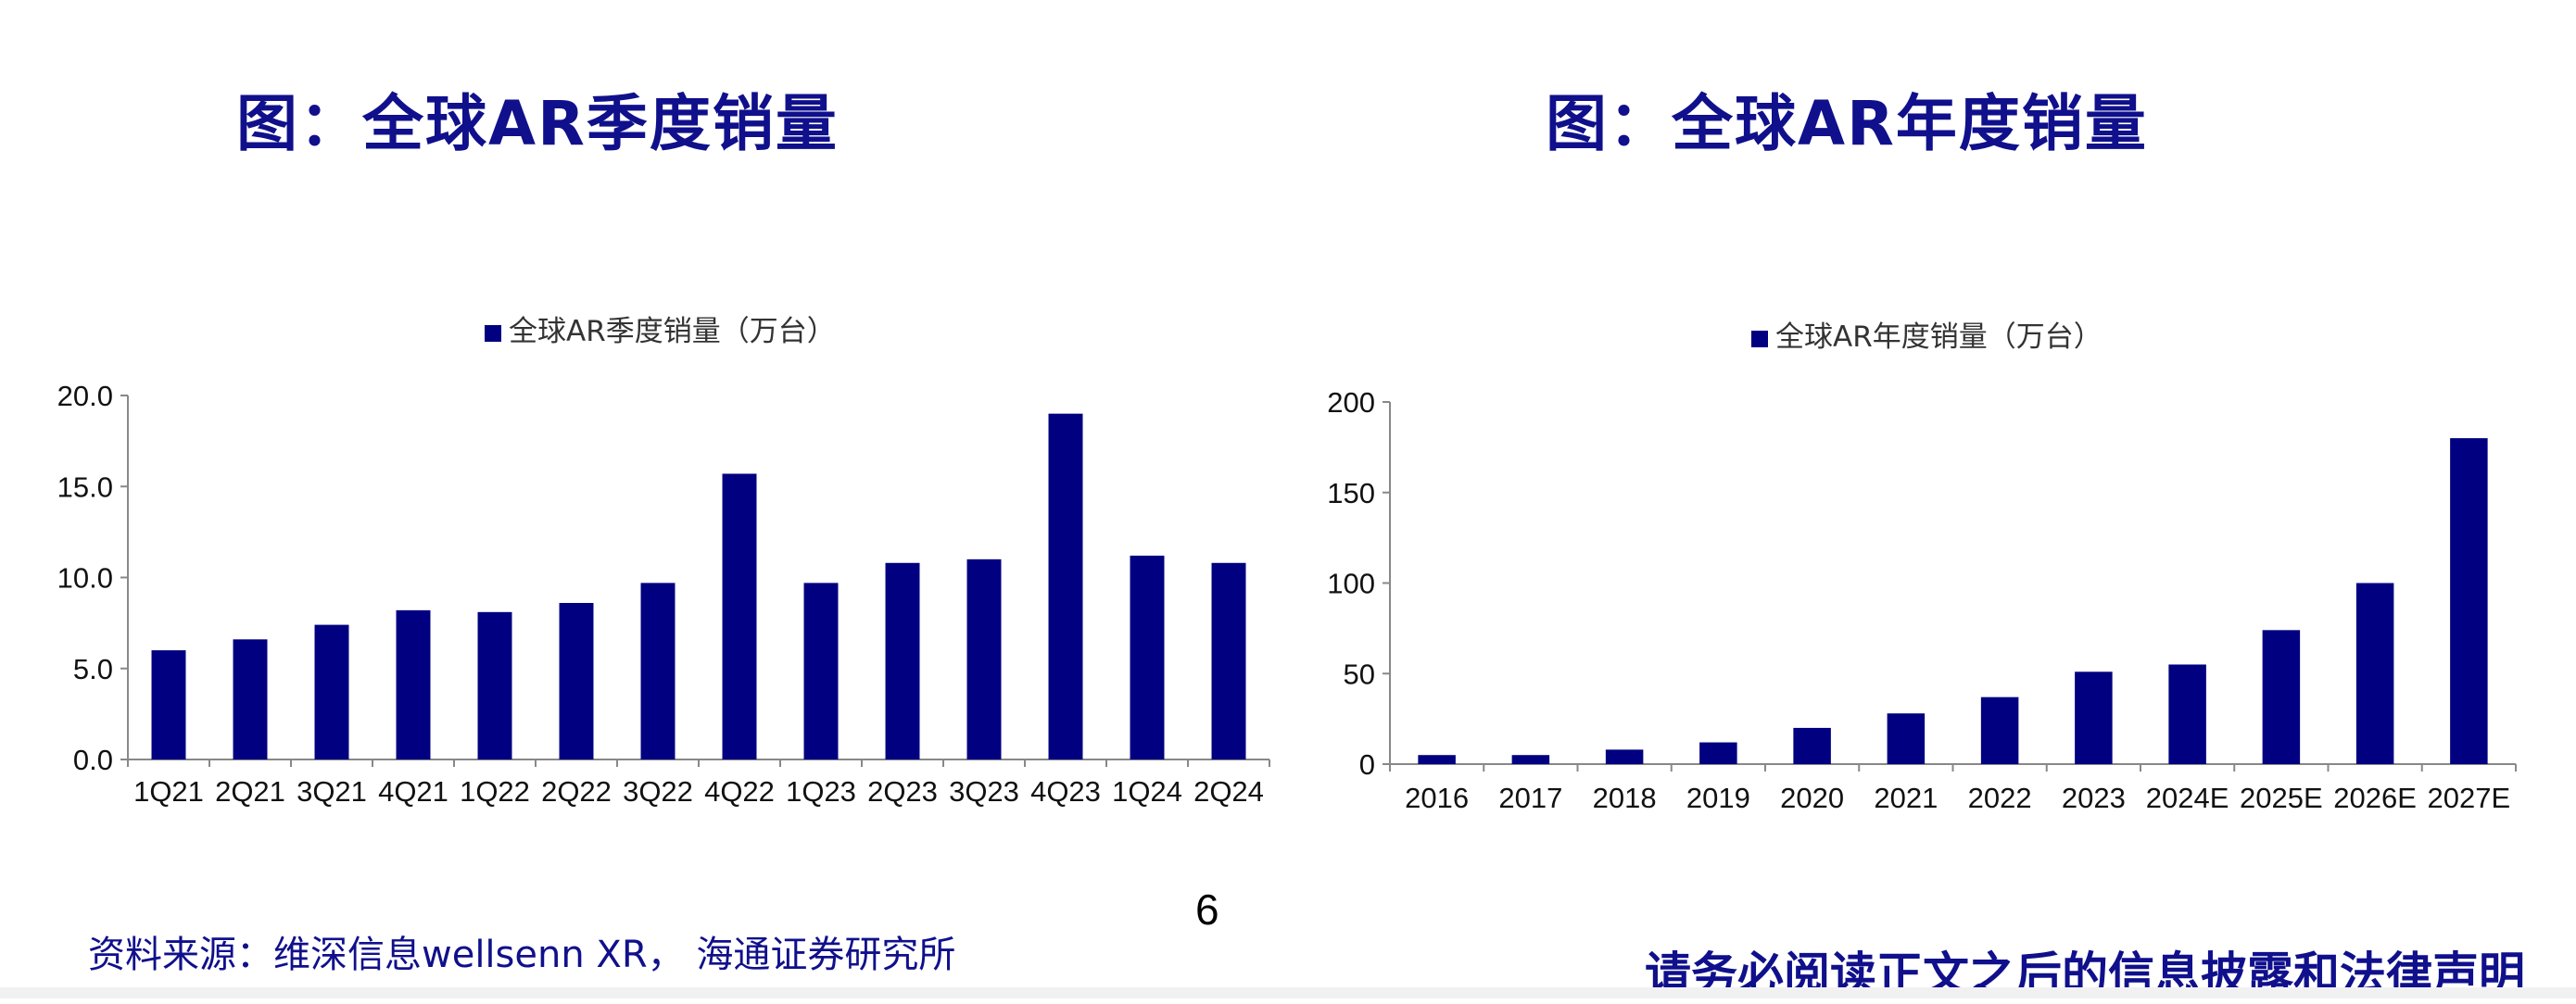  What do you see at coordinates (1148, 657) in the screenshot?
I see `bar-1Q24` at bounding box center [1148, 657].